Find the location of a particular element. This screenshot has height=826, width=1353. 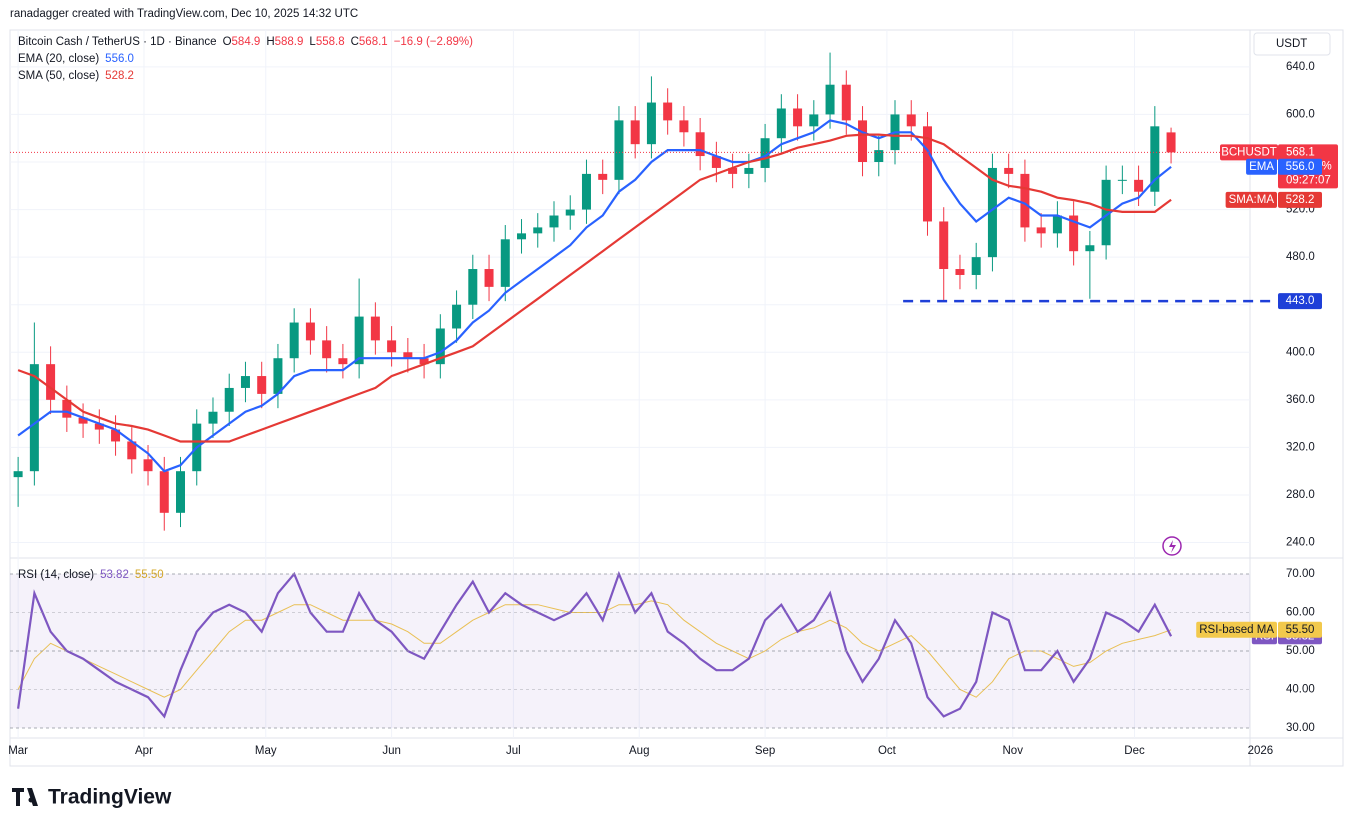

x-tick-label: Apr is located at coordinates (144, 751).